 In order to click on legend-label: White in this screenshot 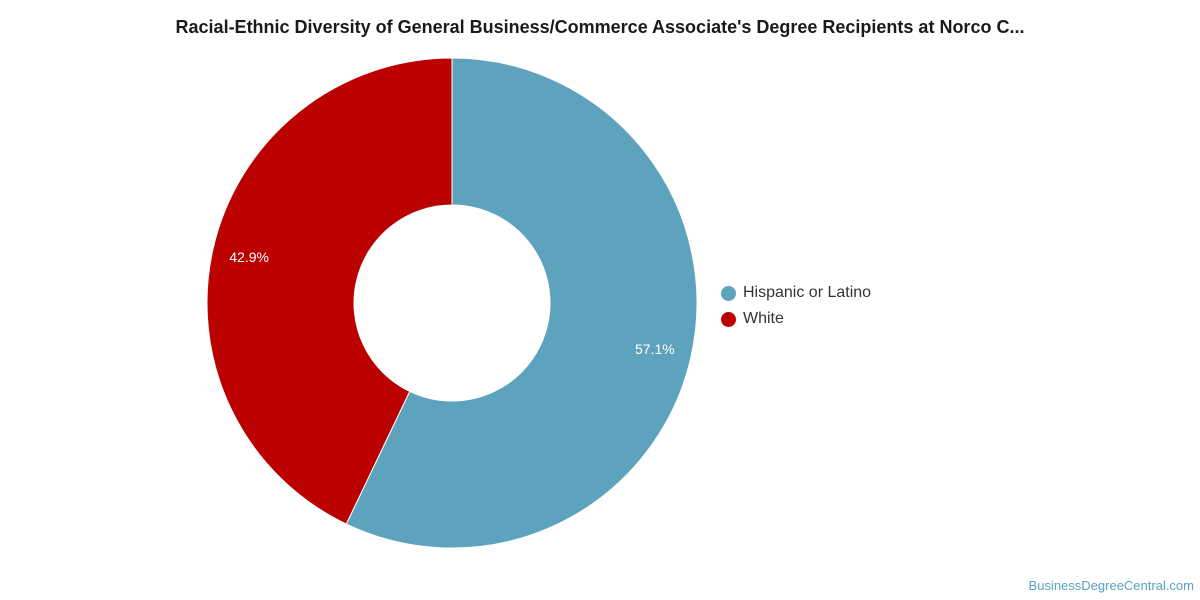, I will do `click(763, 318)`.